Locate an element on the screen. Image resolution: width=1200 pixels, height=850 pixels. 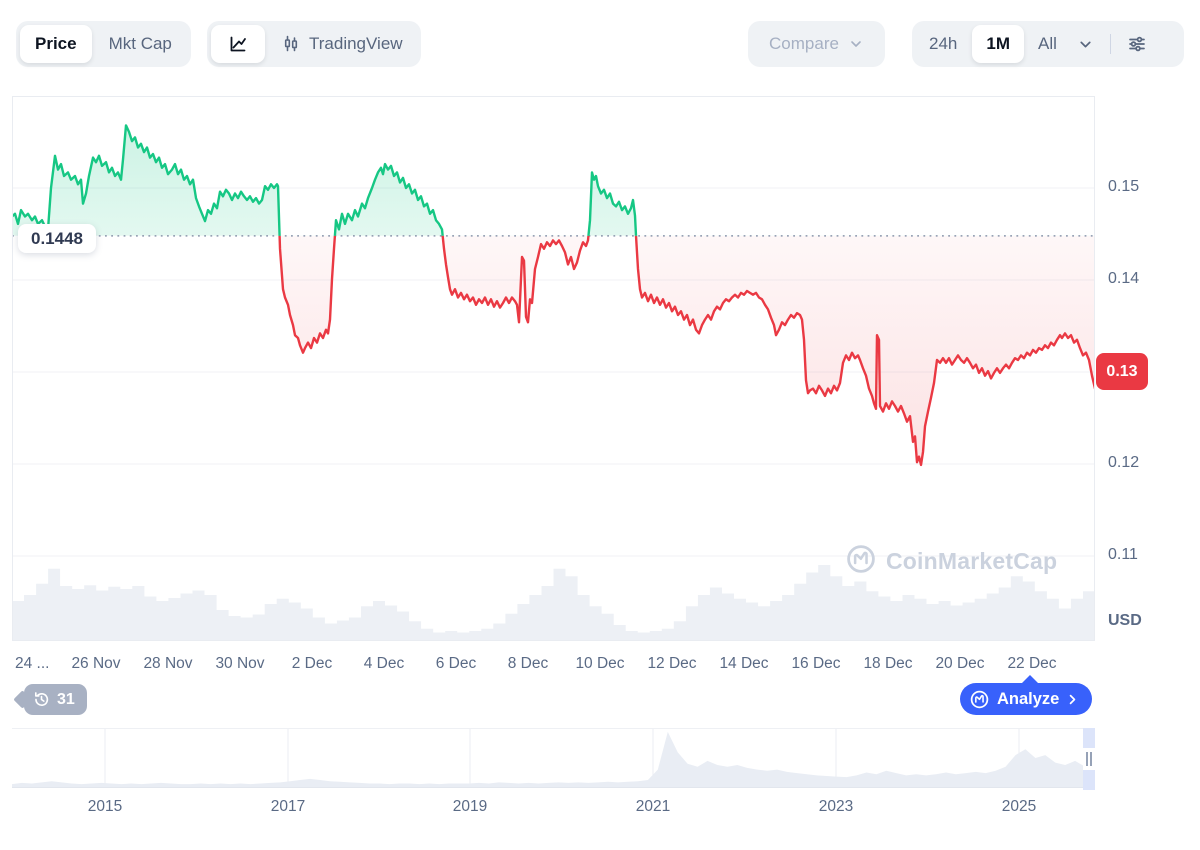
minimap-year-label: 2021 is located at coordinates (653, 806).